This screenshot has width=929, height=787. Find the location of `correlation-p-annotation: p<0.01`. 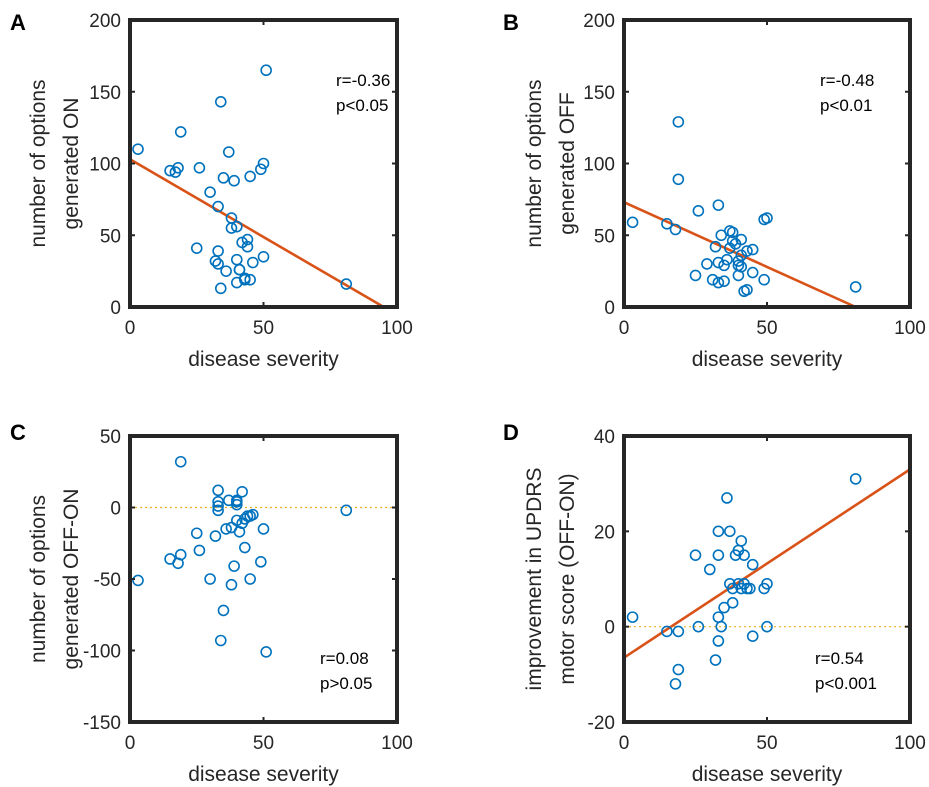

correlation-p-annotation: p<0.01 is located at coordinates (846, 105).